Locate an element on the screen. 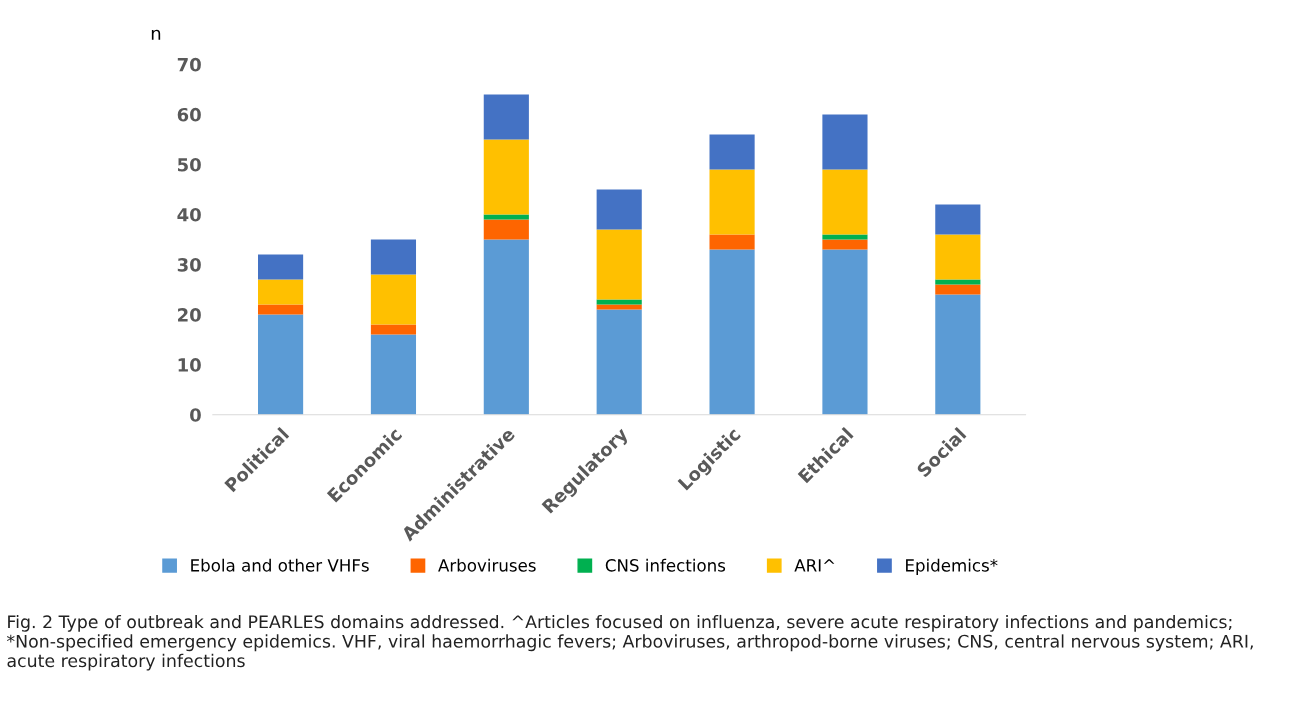  y-tick-label: 30 is located at coordinates (189, 265).